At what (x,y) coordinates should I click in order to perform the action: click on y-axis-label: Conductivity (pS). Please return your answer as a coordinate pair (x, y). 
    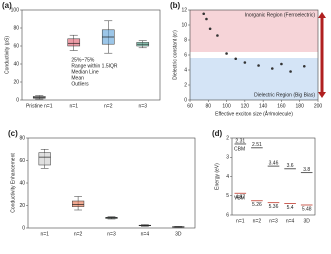
    Looking at the image, I should click on (7, 55).